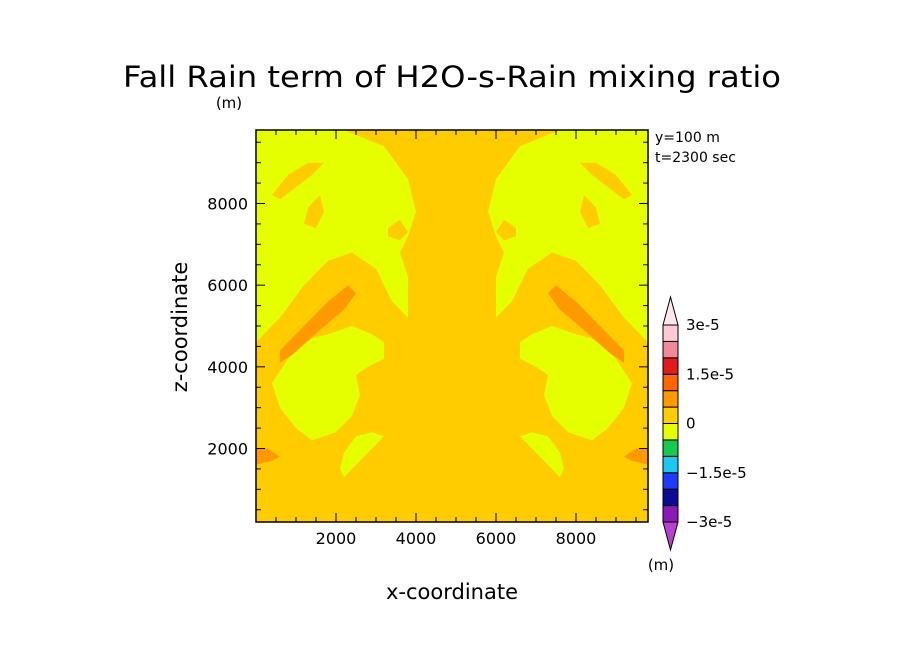  What do you see at coordinates (703, 325) in the screenshot?
I see `colorbar-label: 3e-5` at bounding box center [703, 325].